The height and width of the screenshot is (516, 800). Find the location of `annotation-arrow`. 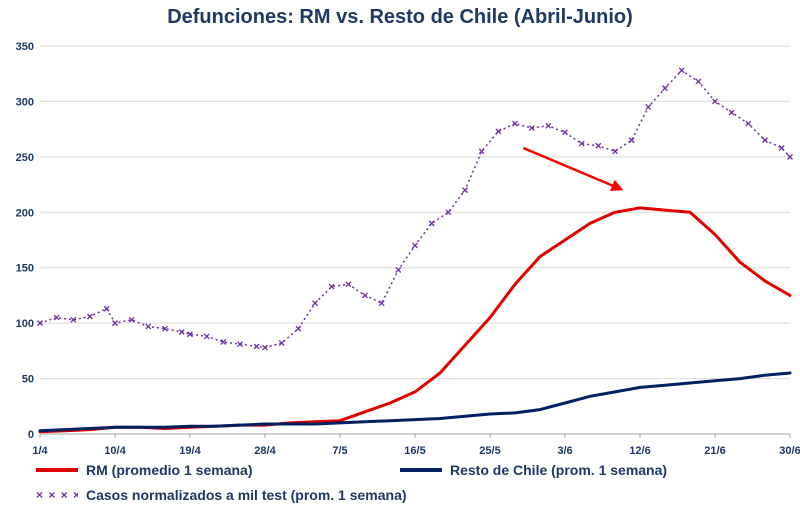

annotation-arrow is located at coordinates (573, 168).